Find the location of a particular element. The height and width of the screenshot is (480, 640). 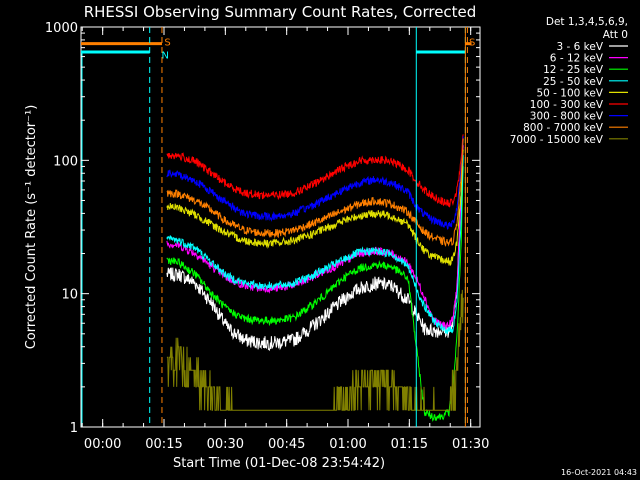

generation-timestamp: 16-Oct-2021 04:43 is located at coordinates (599, 472).